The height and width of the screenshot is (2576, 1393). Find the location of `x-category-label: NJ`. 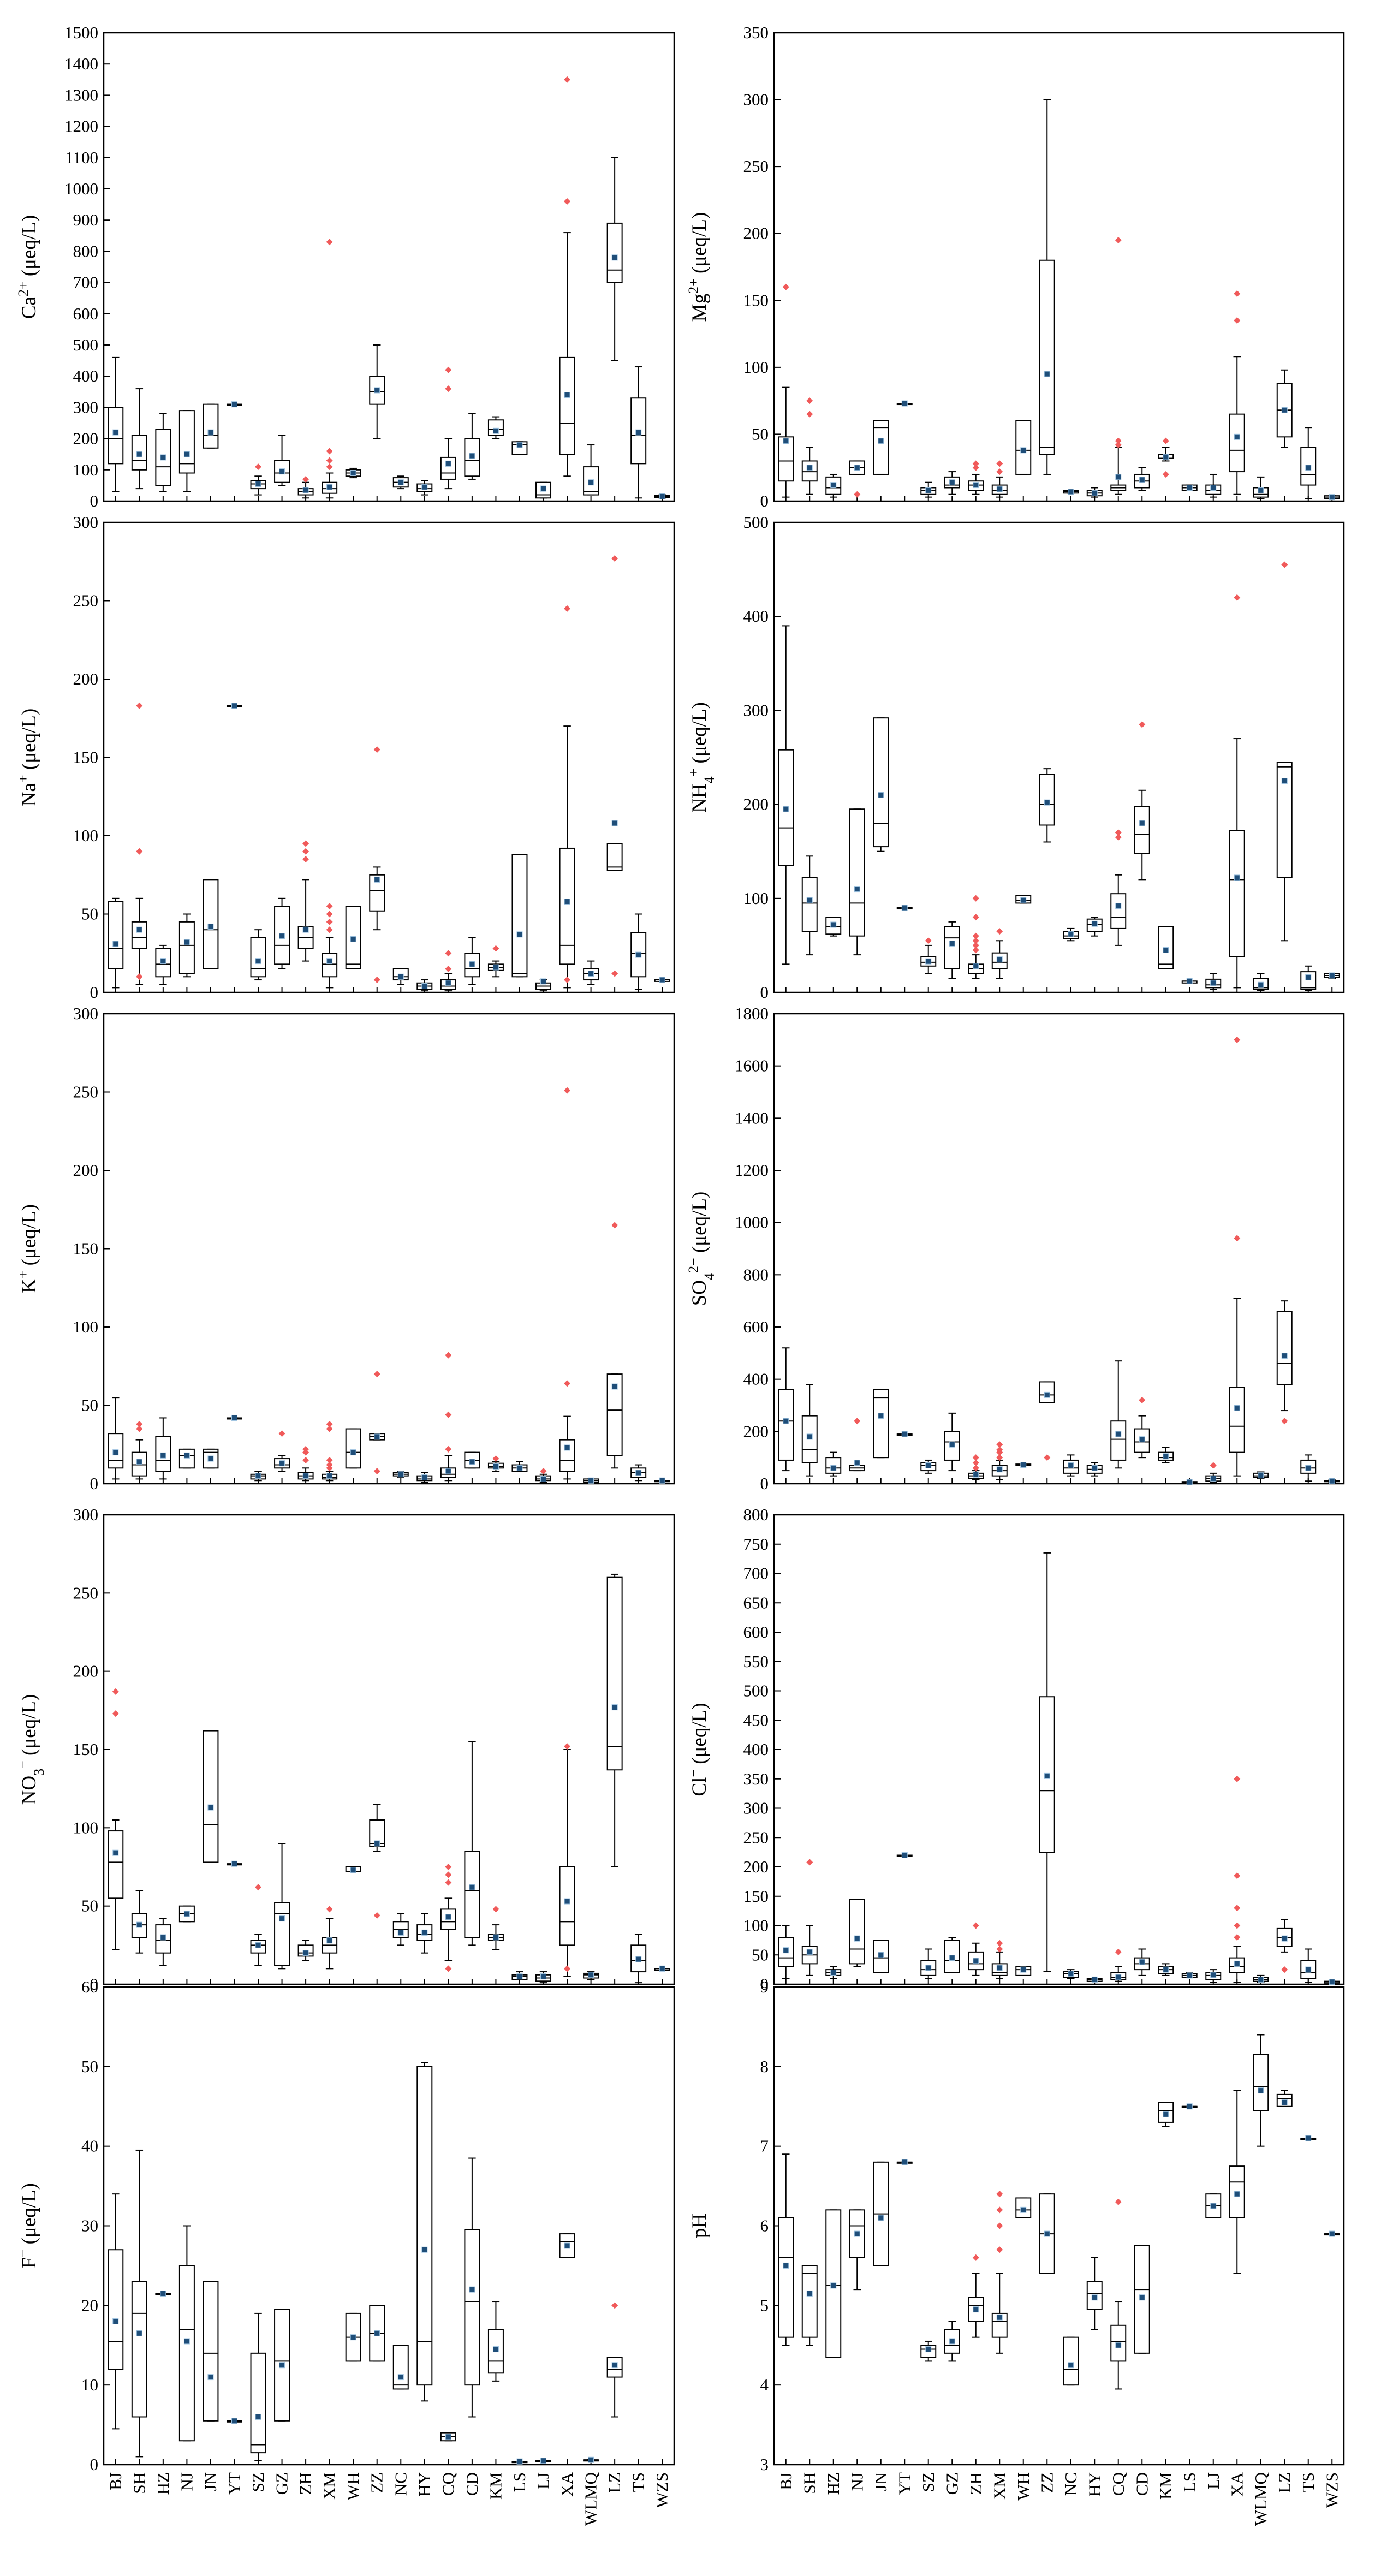

x-category-label: NJ is located at coordinates (856, 2481).